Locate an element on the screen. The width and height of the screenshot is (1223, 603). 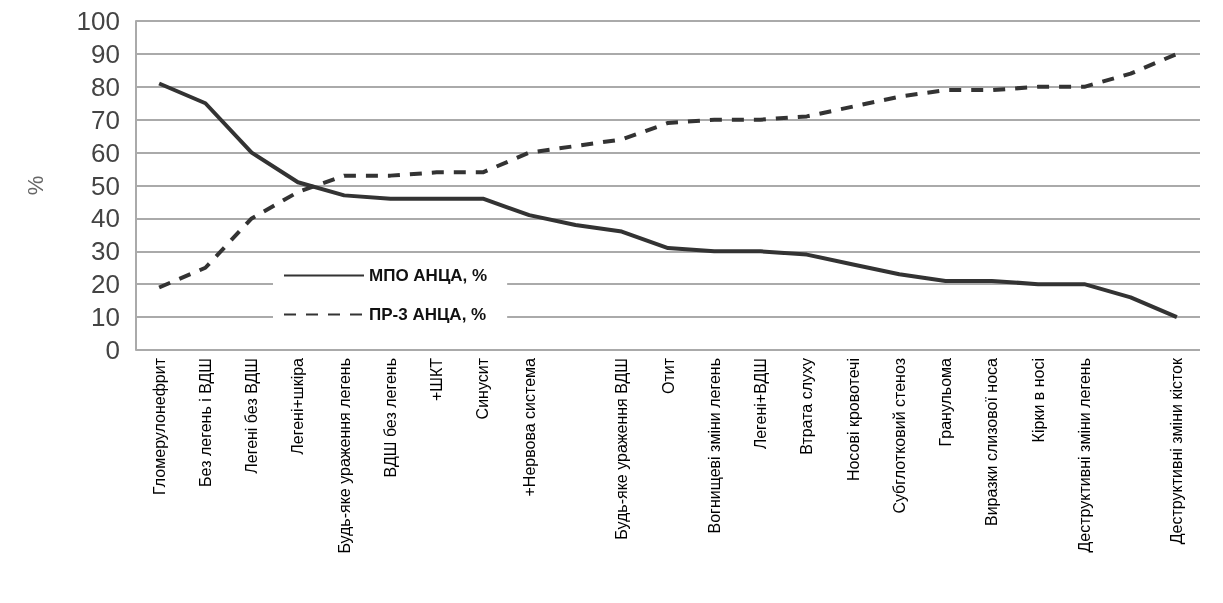
y-tick-label: 20 is located at coordinates (105, 284).